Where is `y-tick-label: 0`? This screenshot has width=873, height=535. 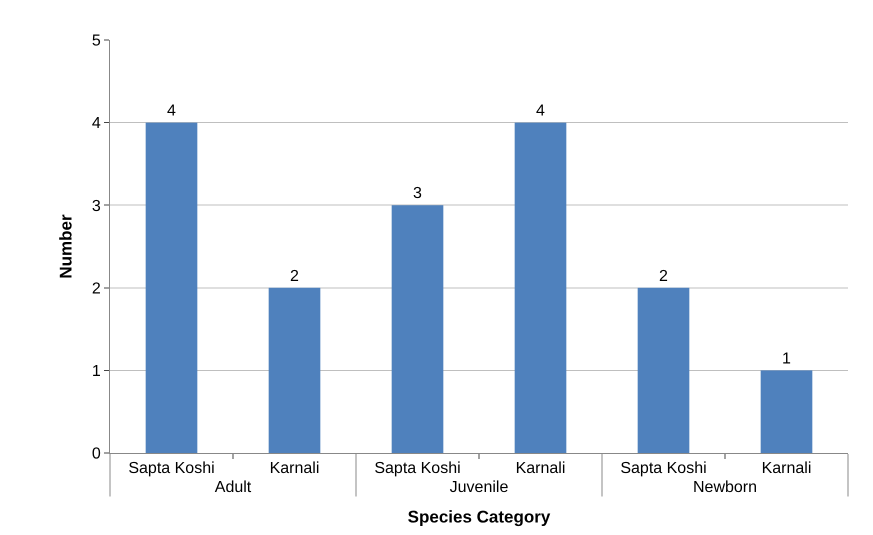
y-tick-label: 0 is located at coordinates (96, 454).